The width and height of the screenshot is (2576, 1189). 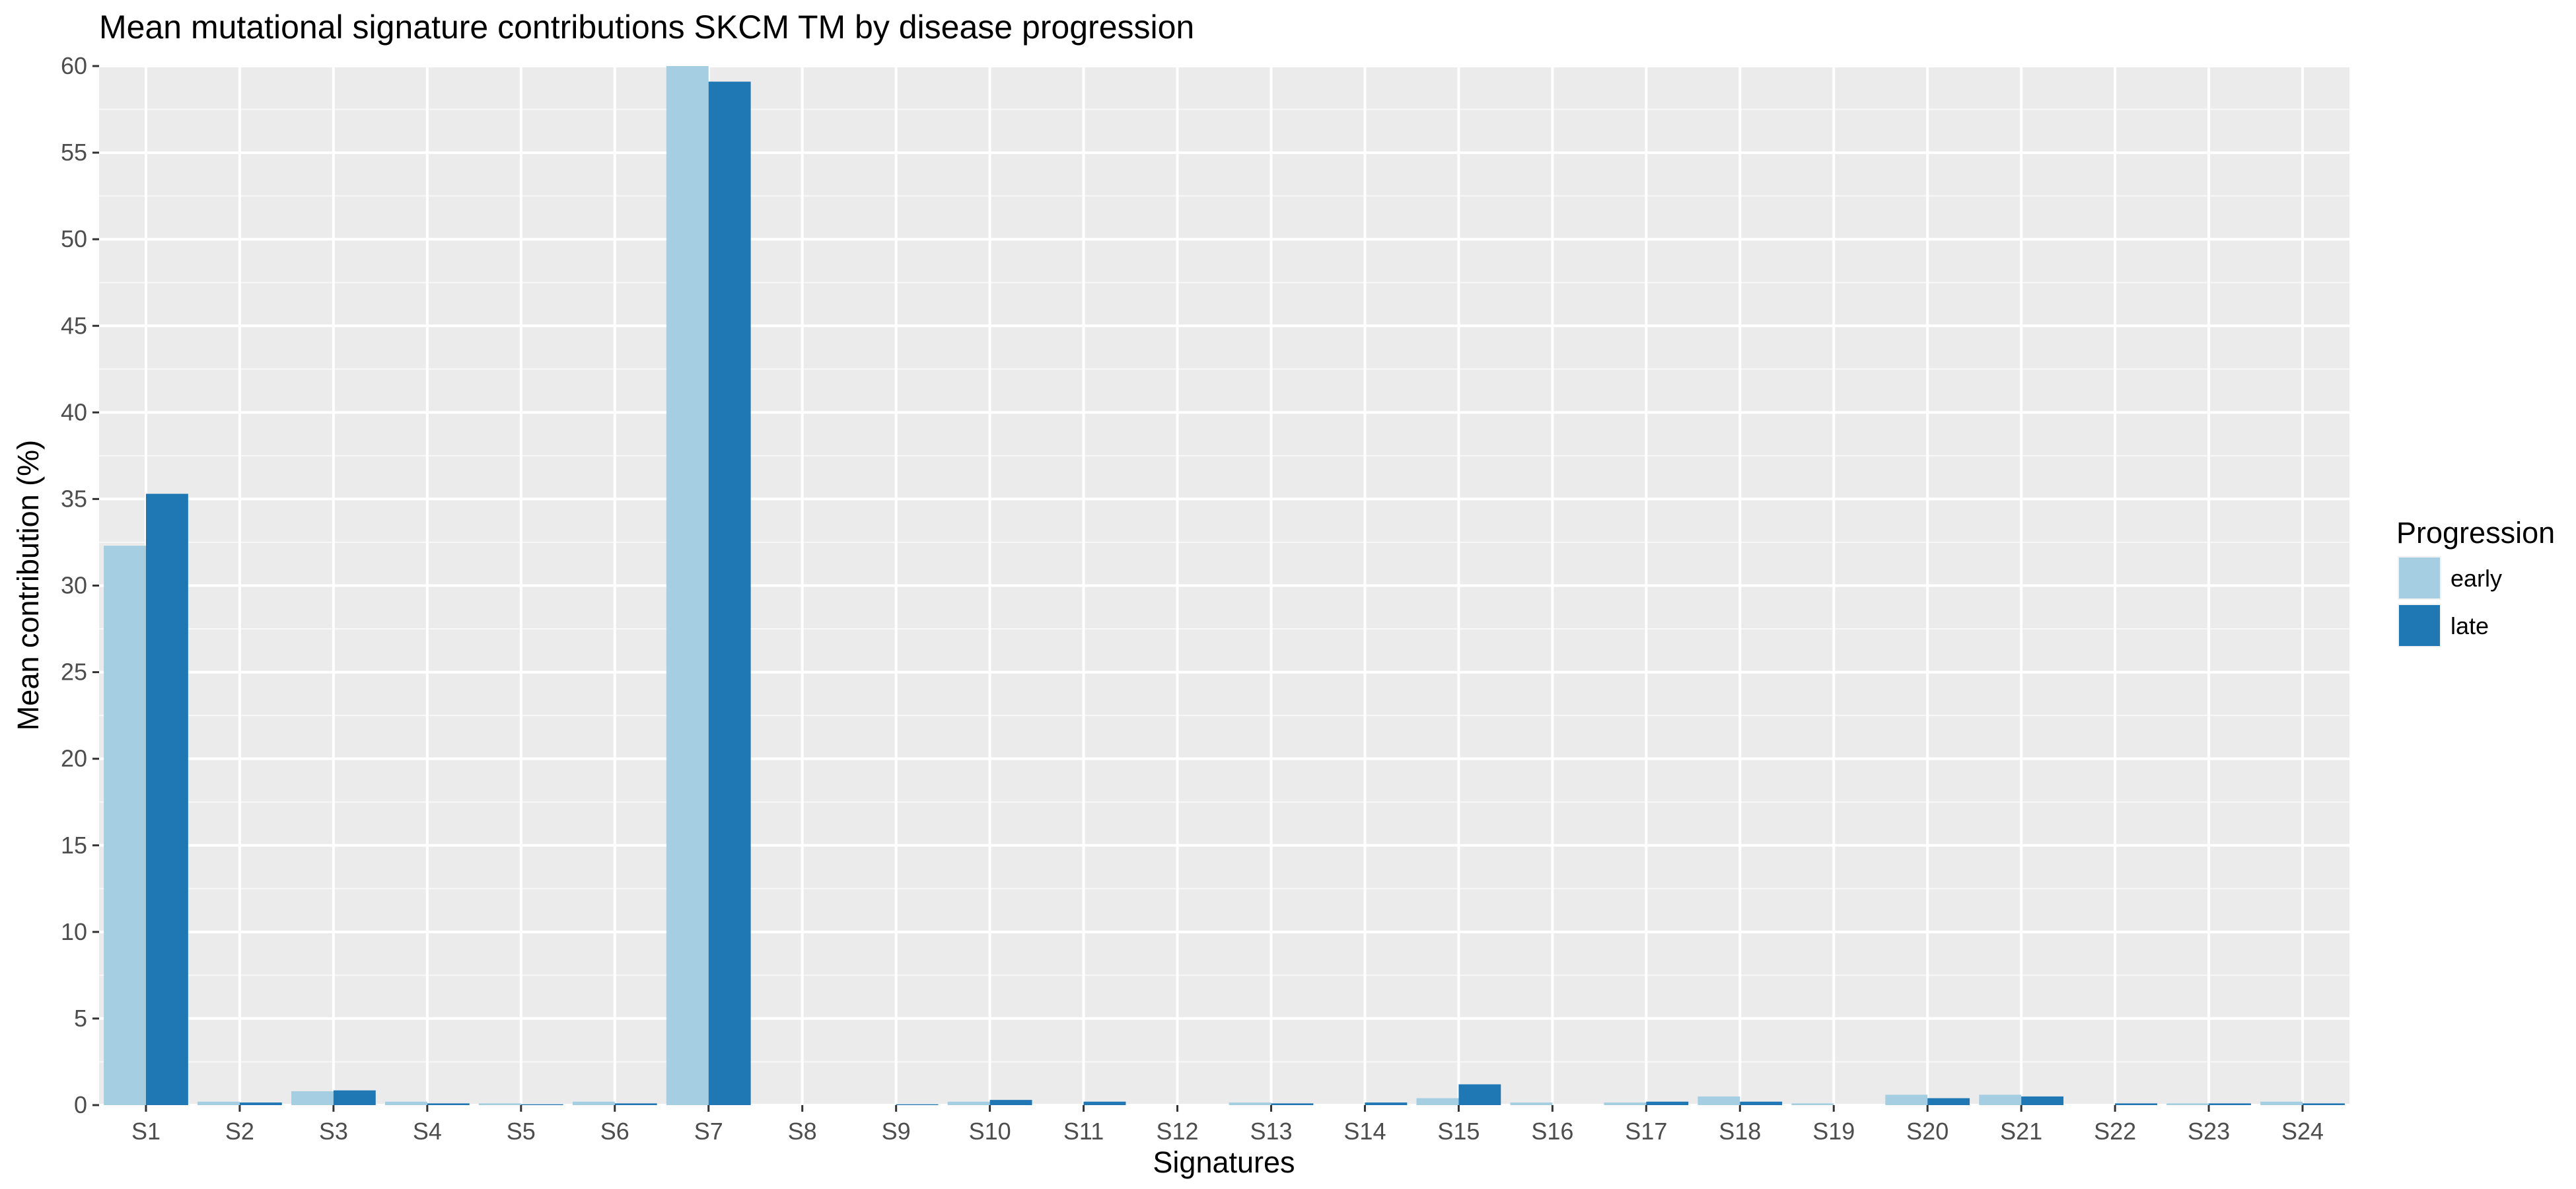 What do you see at coordinates (1250, 1103) in the screenshot?
I see `bar-early-S13` at bounding box center [1250, 1103].